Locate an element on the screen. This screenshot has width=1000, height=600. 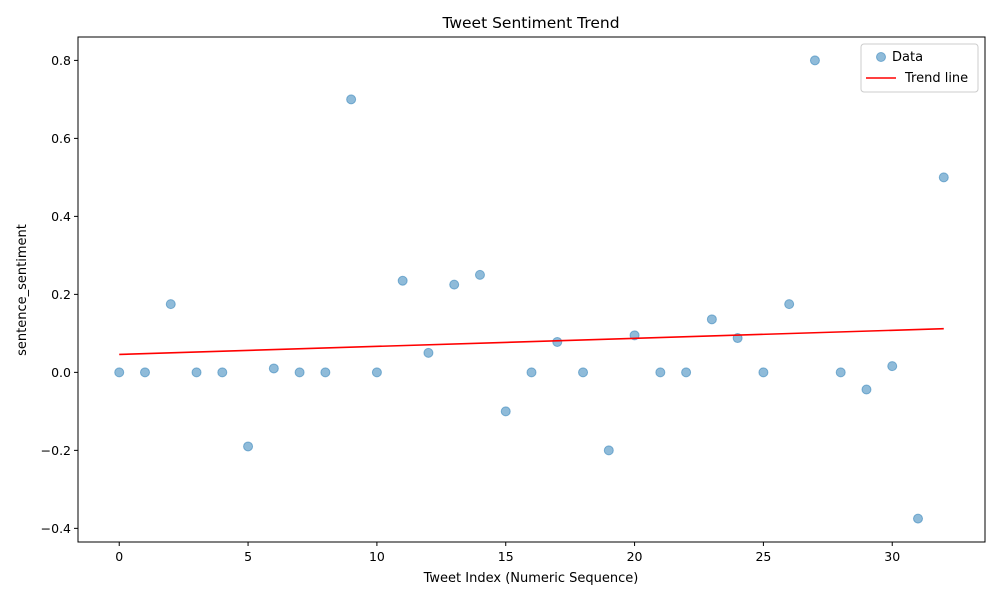
trend-line is located at coordinates (531, 341).